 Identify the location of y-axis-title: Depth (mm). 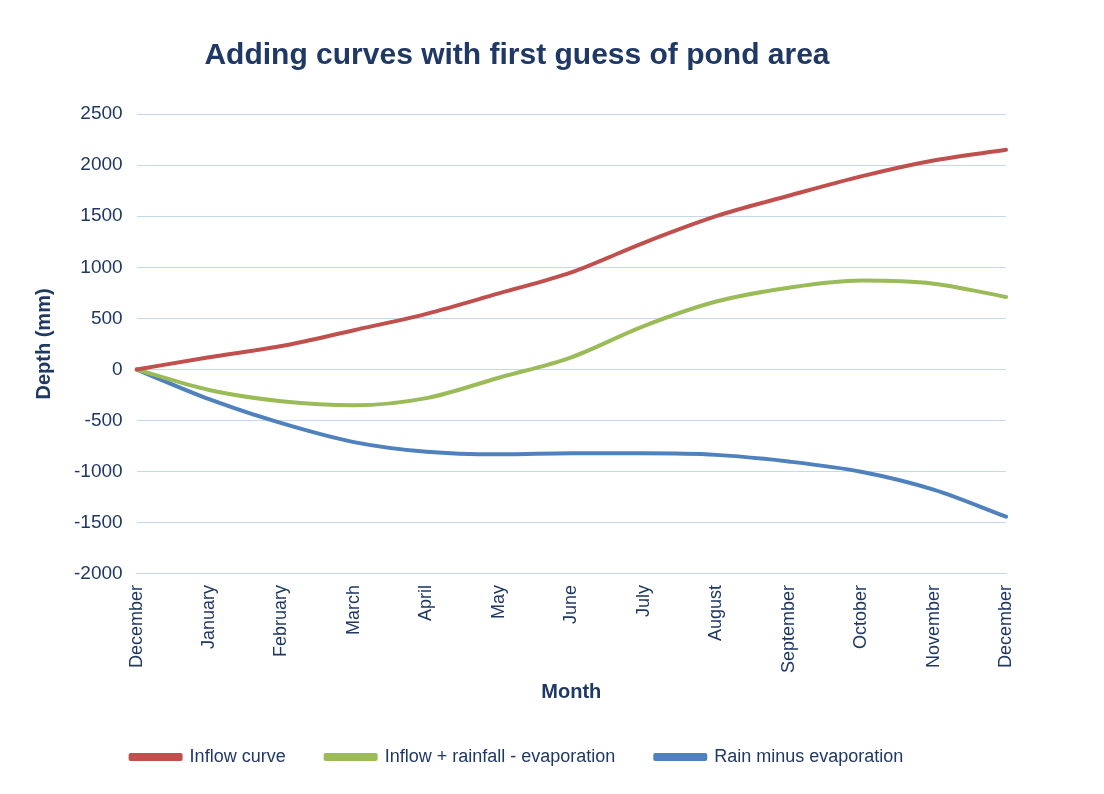
(42, 344).